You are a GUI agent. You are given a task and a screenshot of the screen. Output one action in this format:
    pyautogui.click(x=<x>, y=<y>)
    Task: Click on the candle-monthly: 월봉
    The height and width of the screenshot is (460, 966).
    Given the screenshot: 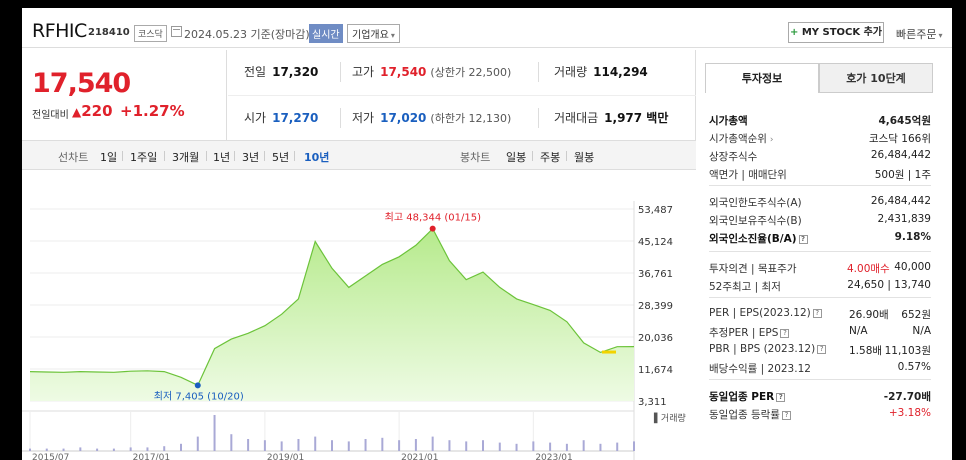 What is the action you would take?
    pyautogui.click(x=584, y=157)
    